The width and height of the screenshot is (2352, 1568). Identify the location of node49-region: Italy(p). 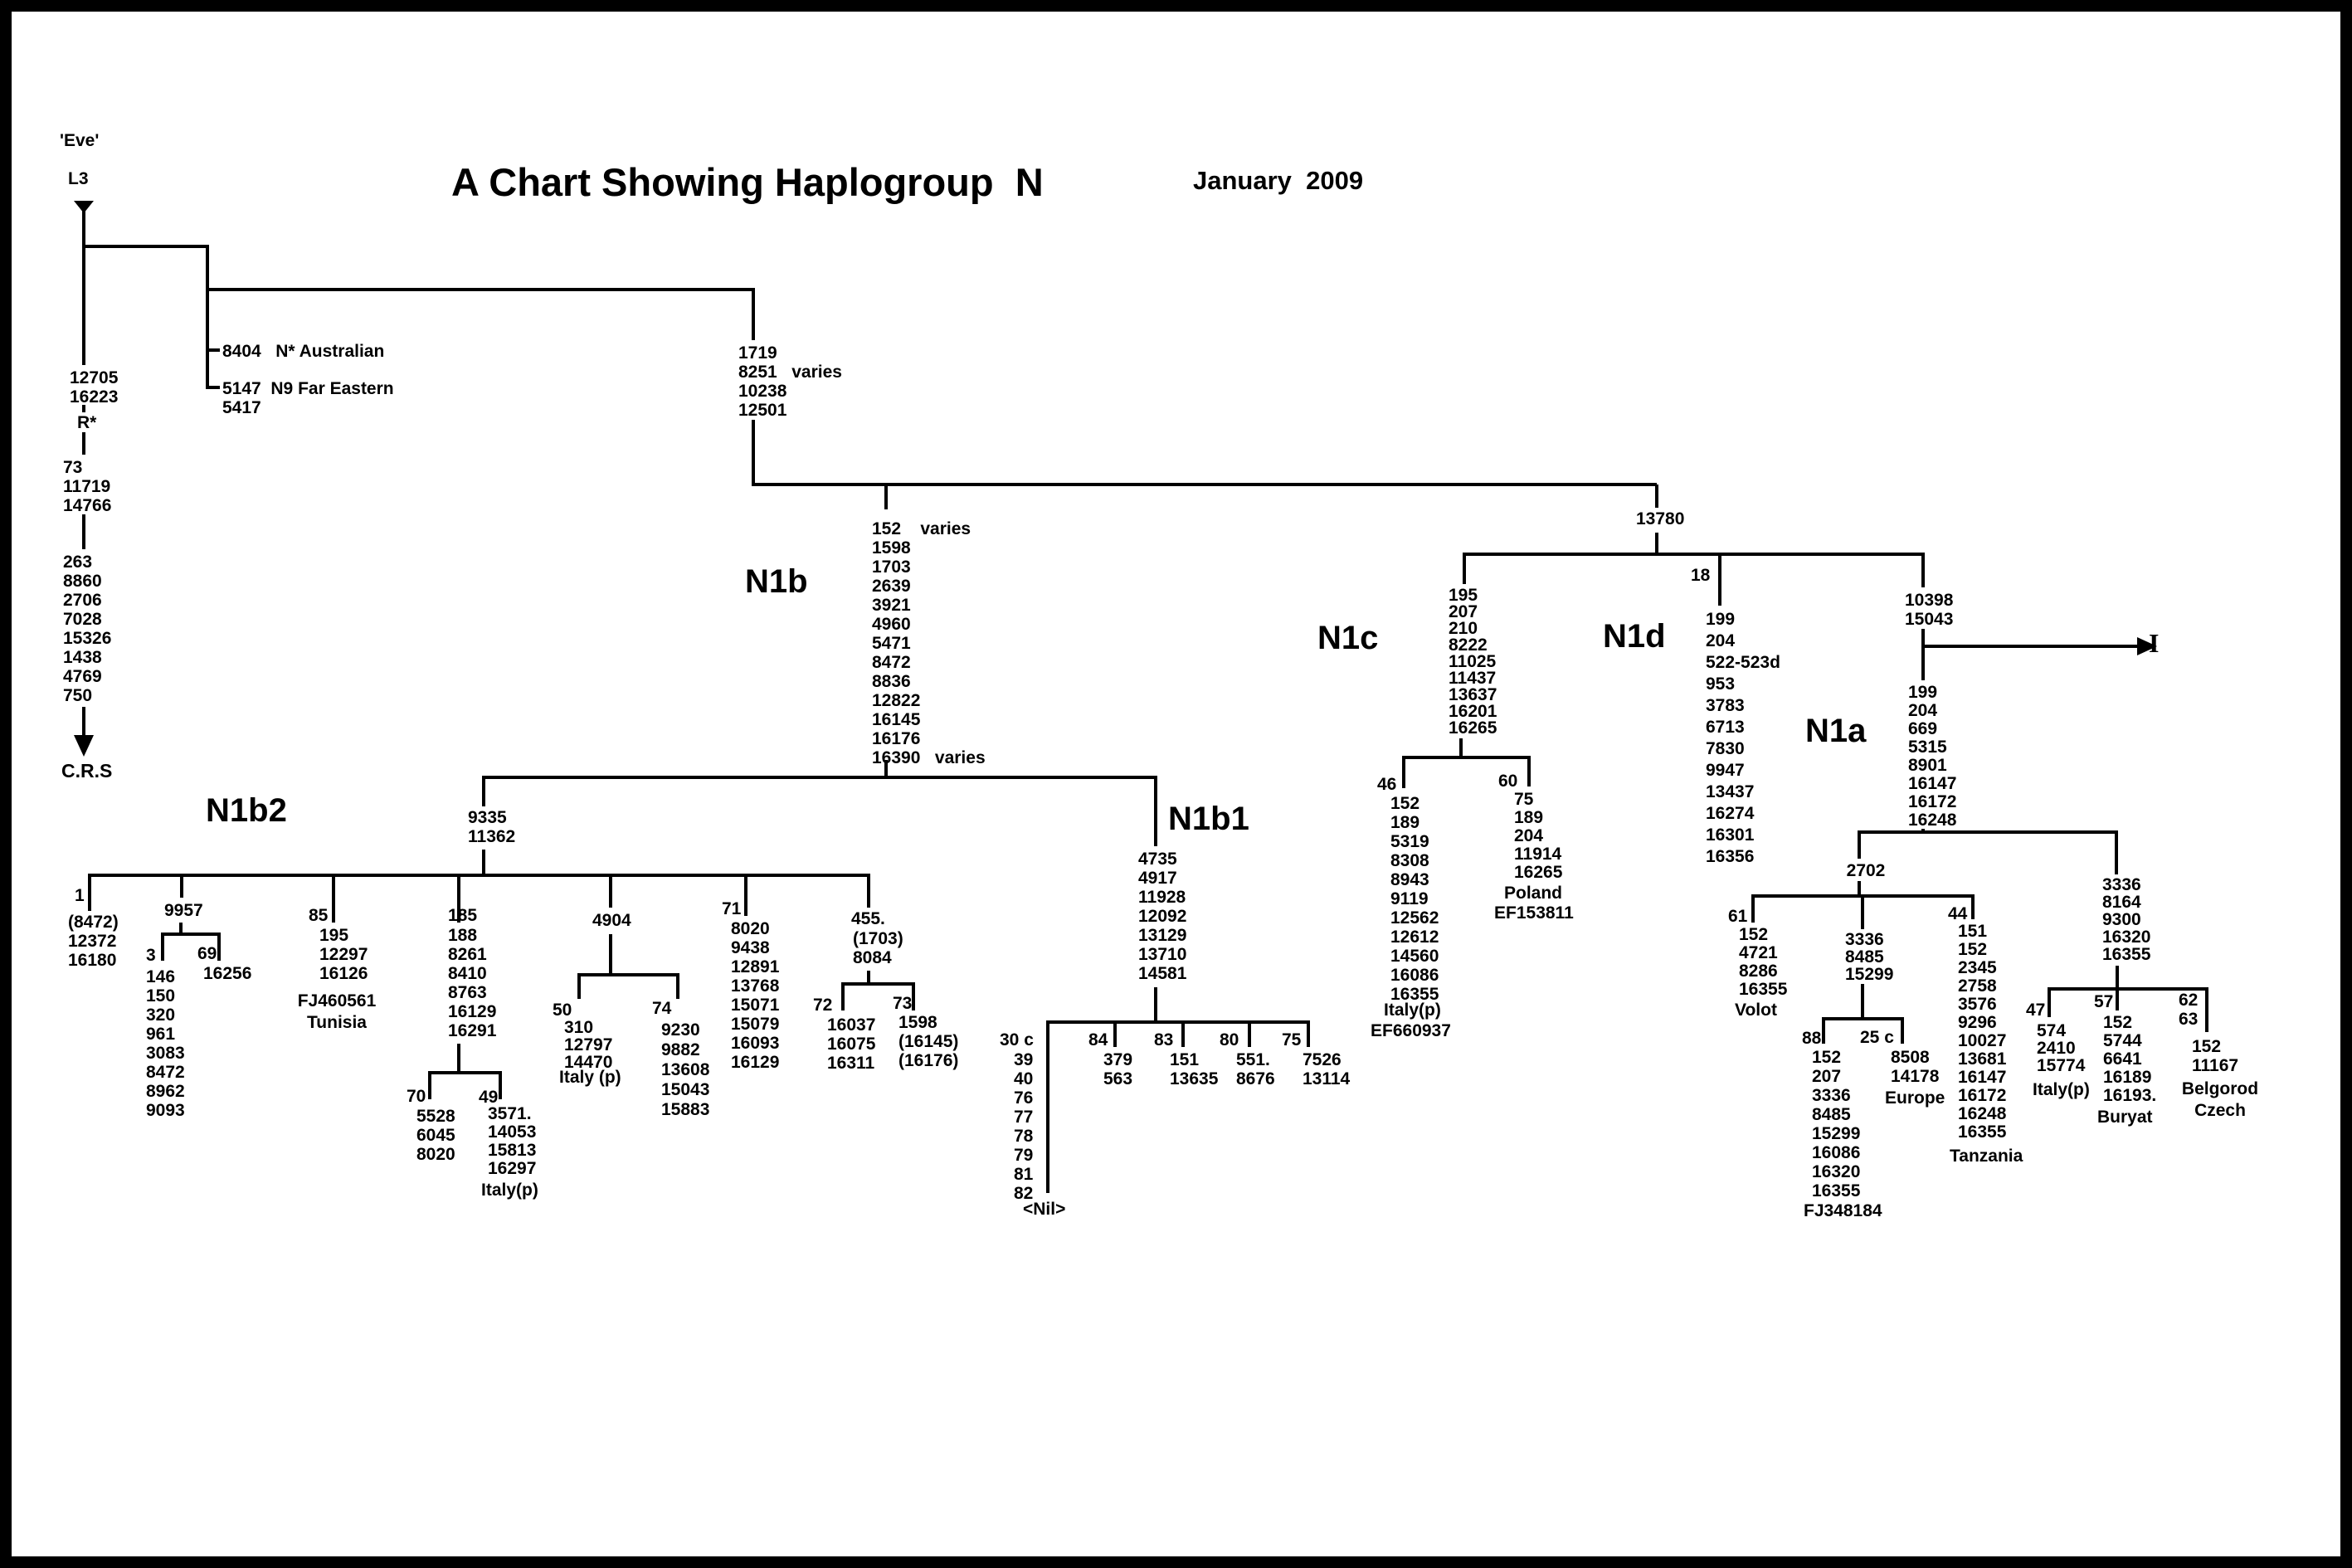
(509, 1190).